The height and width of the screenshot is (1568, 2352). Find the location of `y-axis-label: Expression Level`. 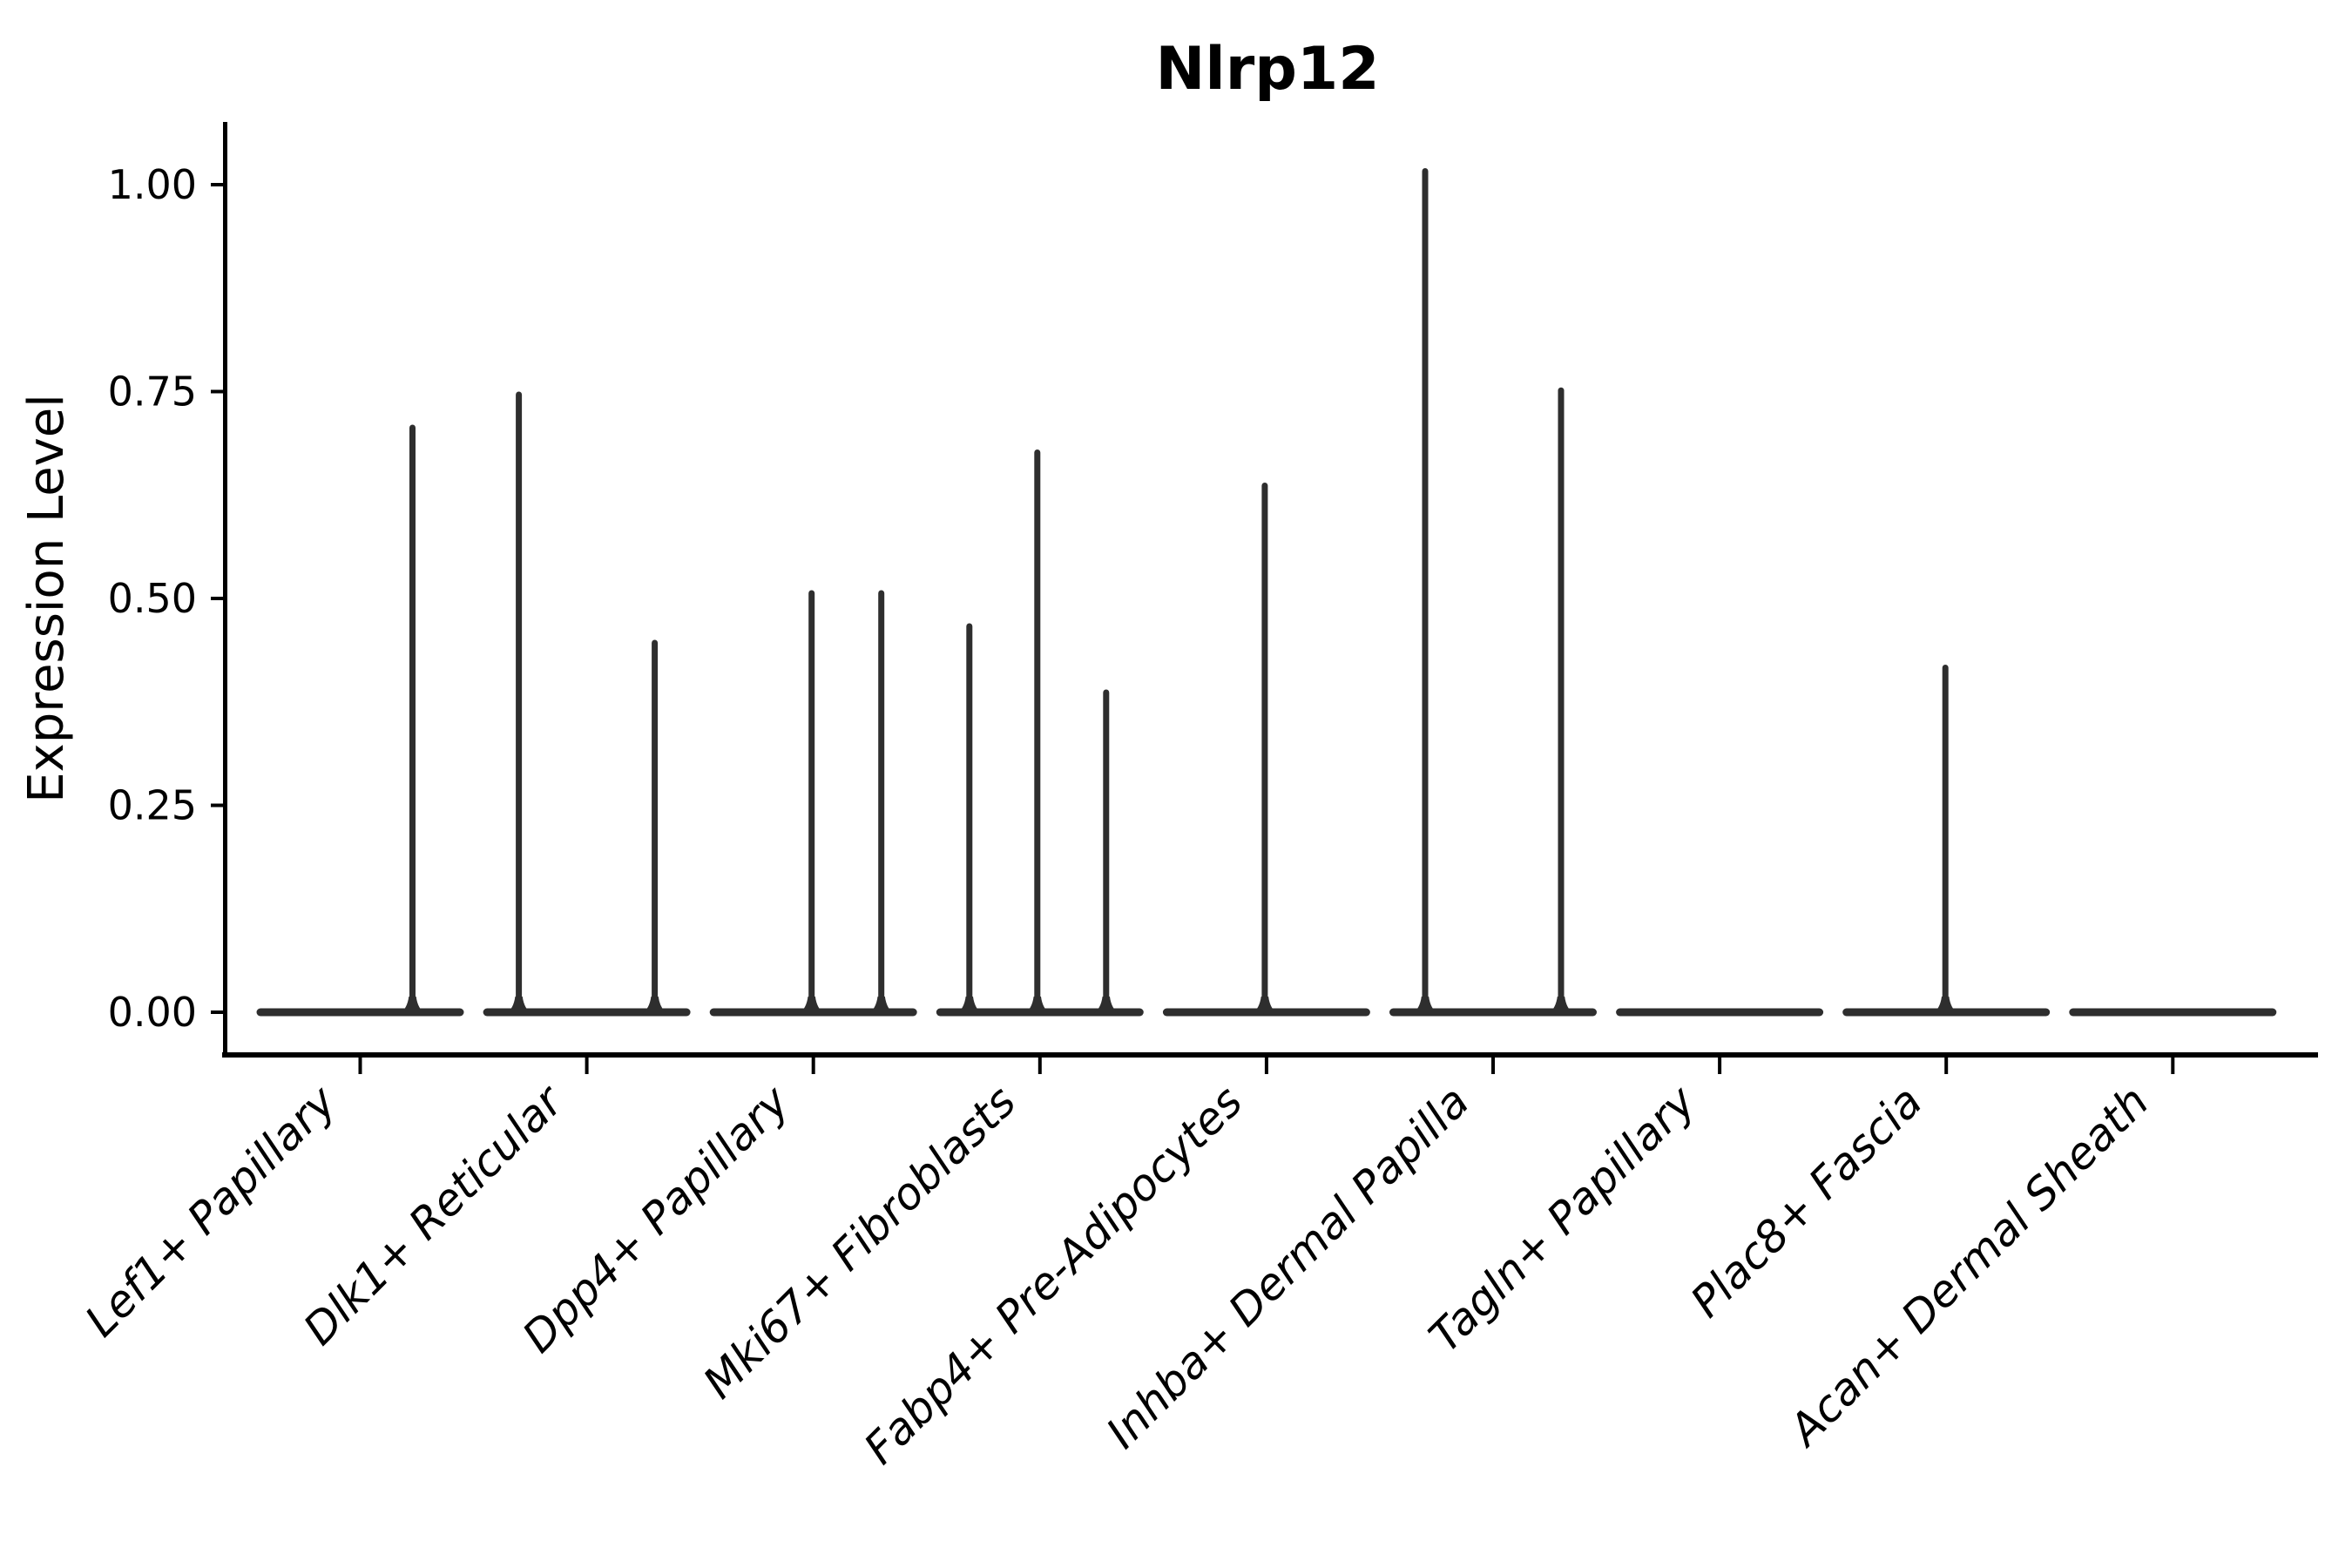

y-axis-label: Expression Level is located at coordinates (46, 598).